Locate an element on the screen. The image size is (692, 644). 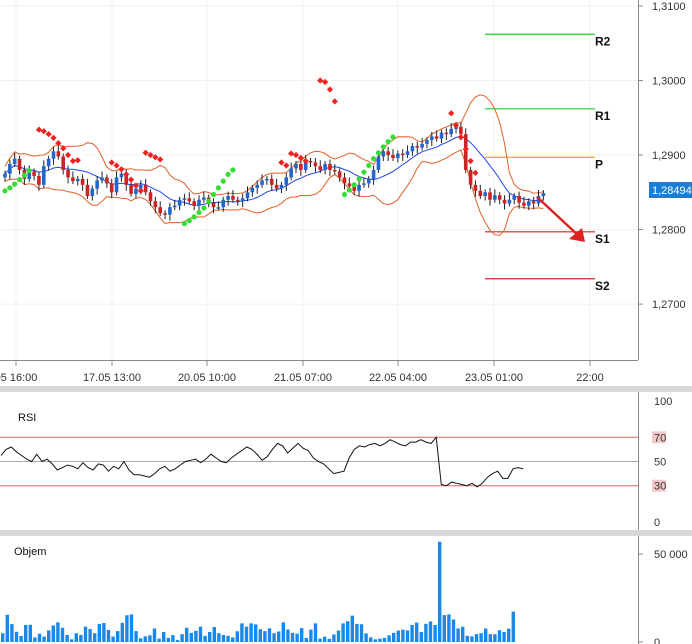
price-y-ticks: 1,3100 1,3000 1,2900 1,2800 1,2700 is located at coordinates (662, 156).